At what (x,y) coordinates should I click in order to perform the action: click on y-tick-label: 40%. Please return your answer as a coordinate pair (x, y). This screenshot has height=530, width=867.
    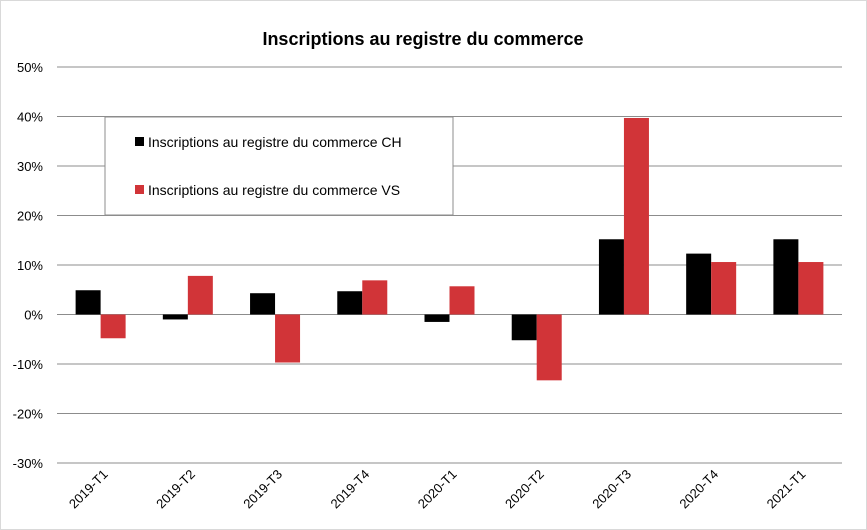
    Looking at the image, I should click on (30, 117).